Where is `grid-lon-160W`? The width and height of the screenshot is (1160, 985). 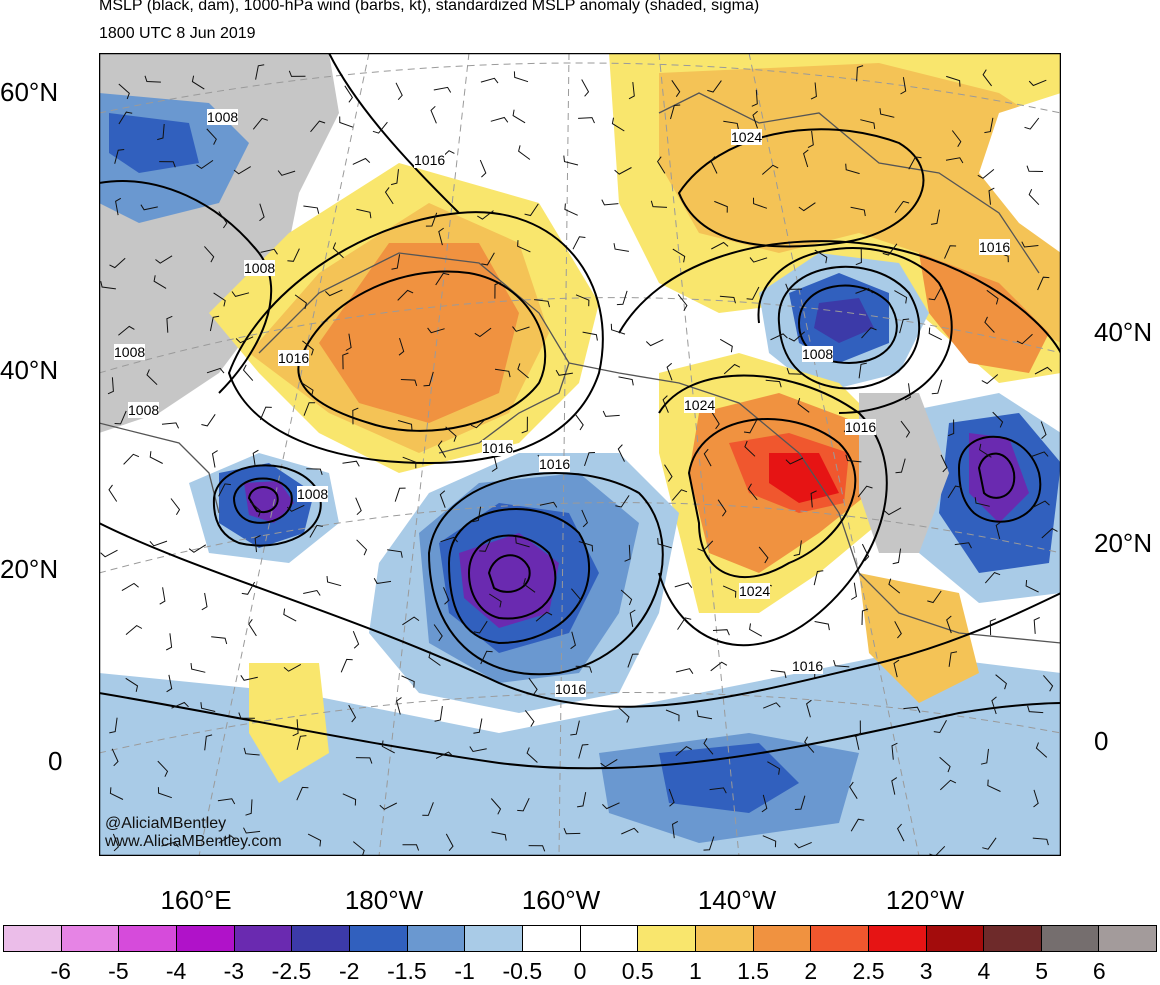
grid-lon-160W is located at coordinates (564, 454).